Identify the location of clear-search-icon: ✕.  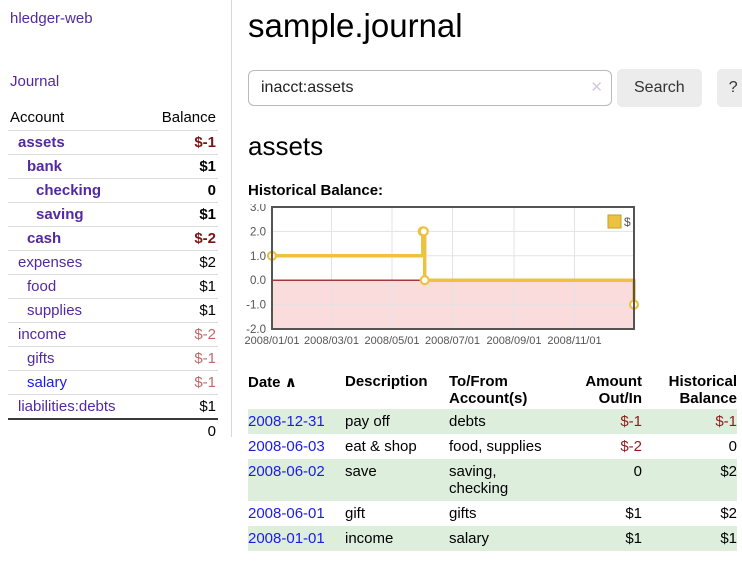
(596, 87).